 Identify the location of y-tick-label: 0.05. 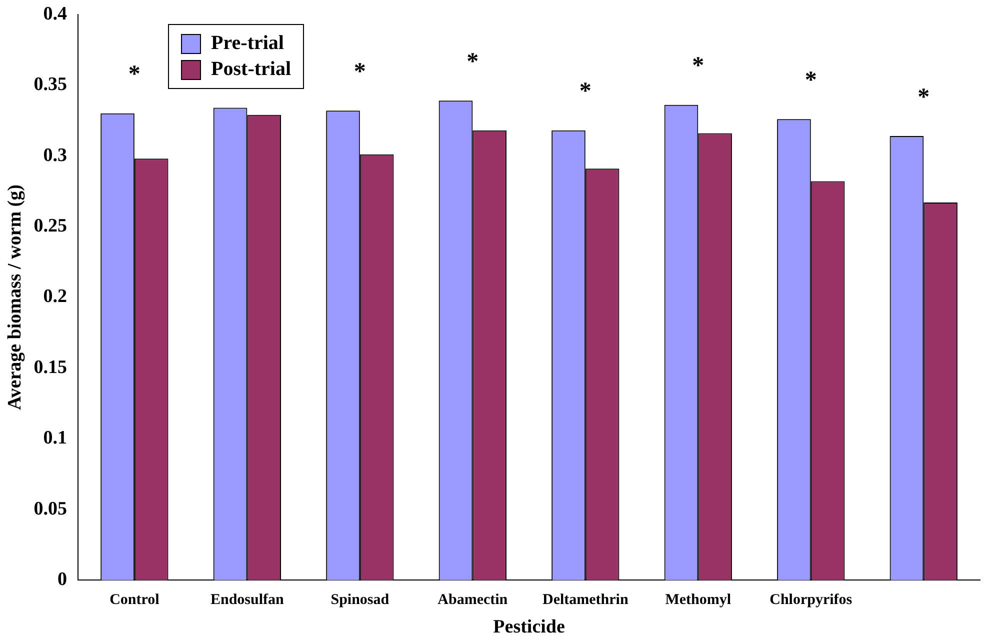
(51, 509).